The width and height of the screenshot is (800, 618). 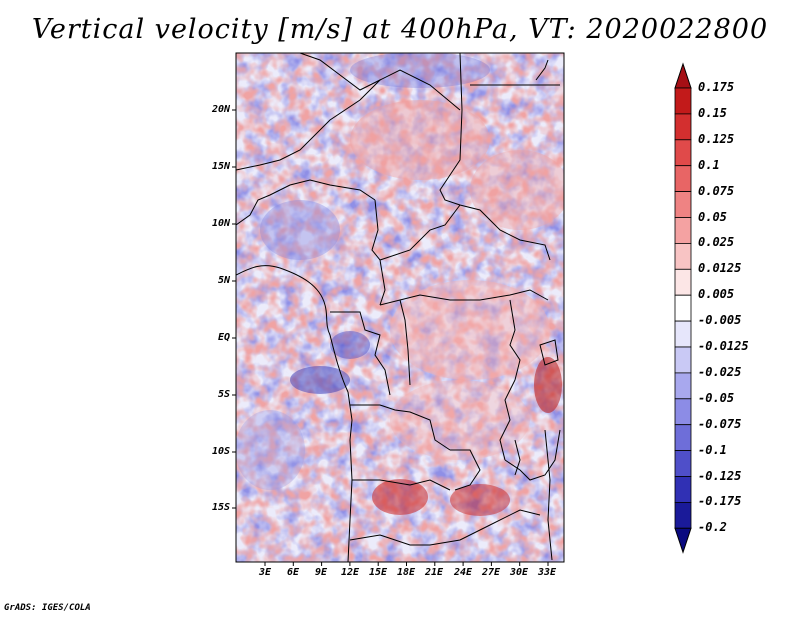 I want to click on colorbar-label: 0.075, so click(x=716, y=190).